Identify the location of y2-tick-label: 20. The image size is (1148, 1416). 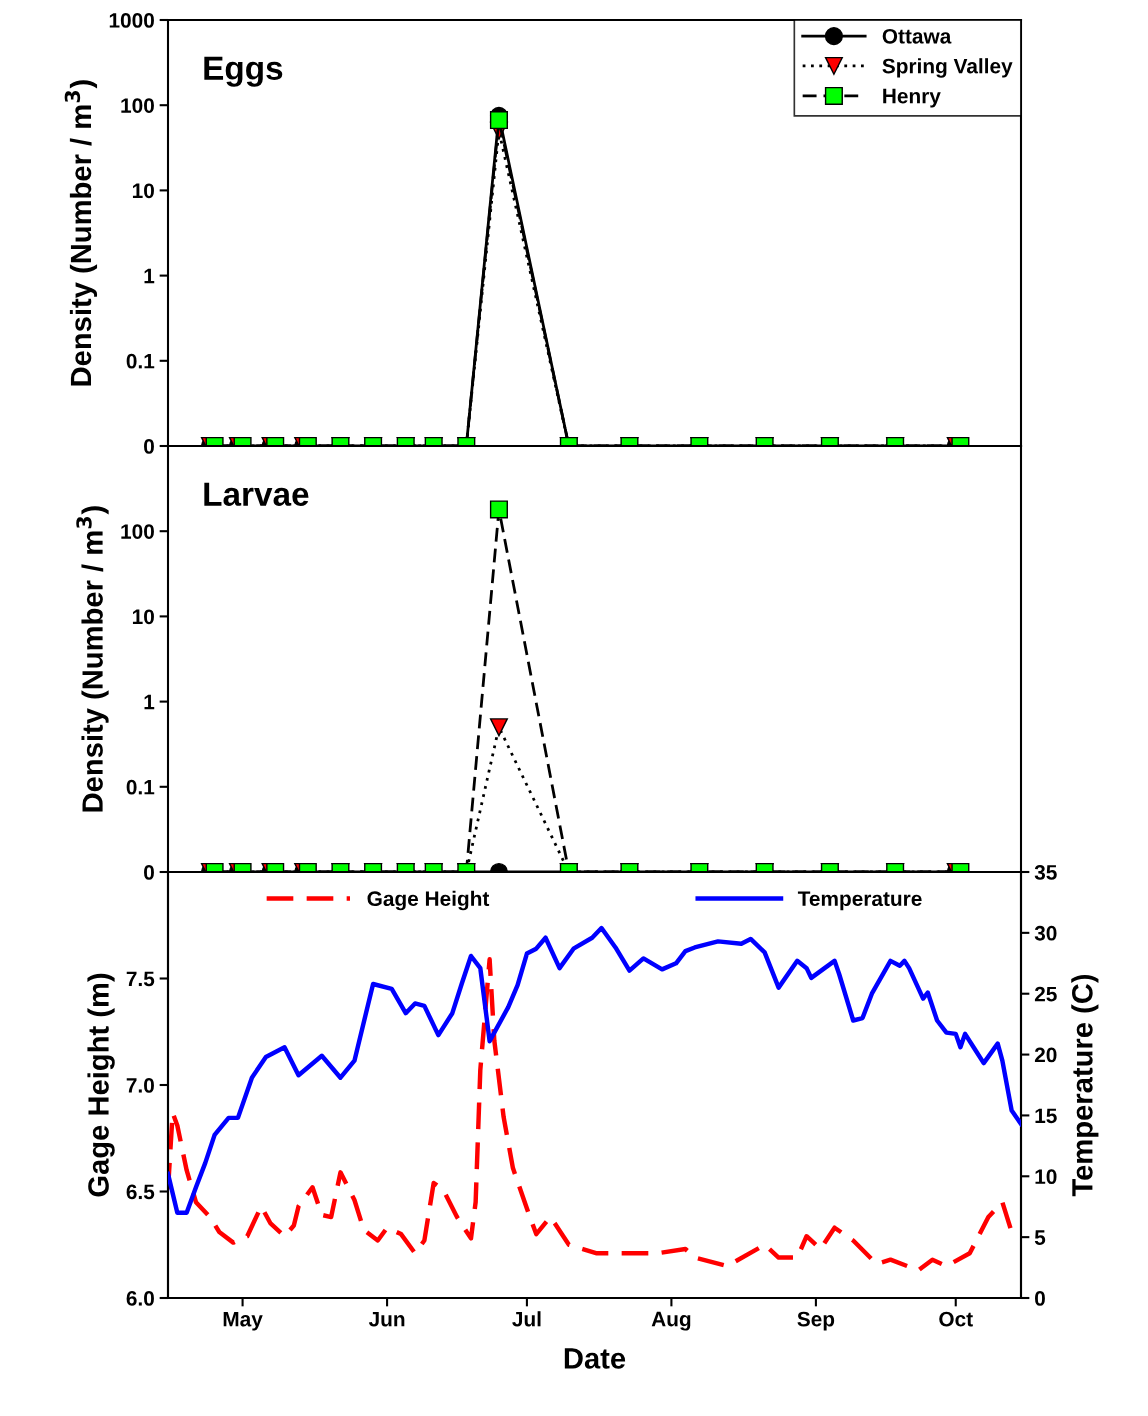
(1045, 1055).